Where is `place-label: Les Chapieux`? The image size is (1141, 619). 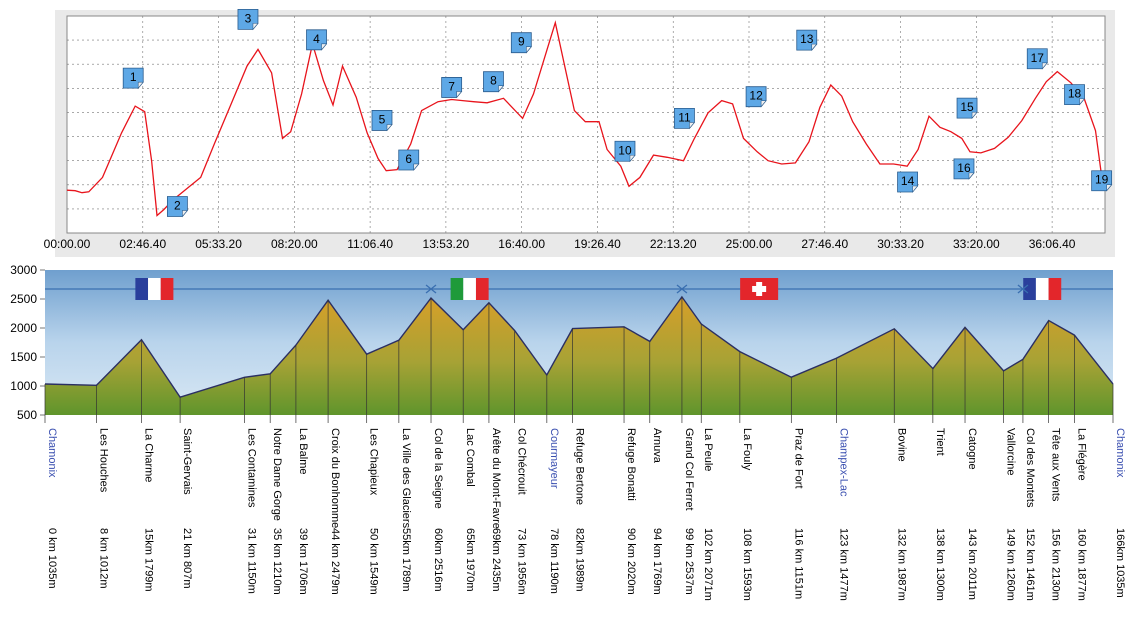
place-label: Les Chapieux is located at coordinates (374, 462).